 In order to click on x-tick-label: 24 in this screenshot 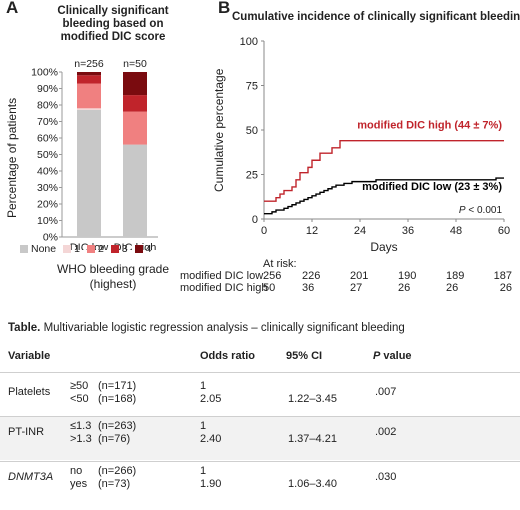, I will do `click(360, 231)`.